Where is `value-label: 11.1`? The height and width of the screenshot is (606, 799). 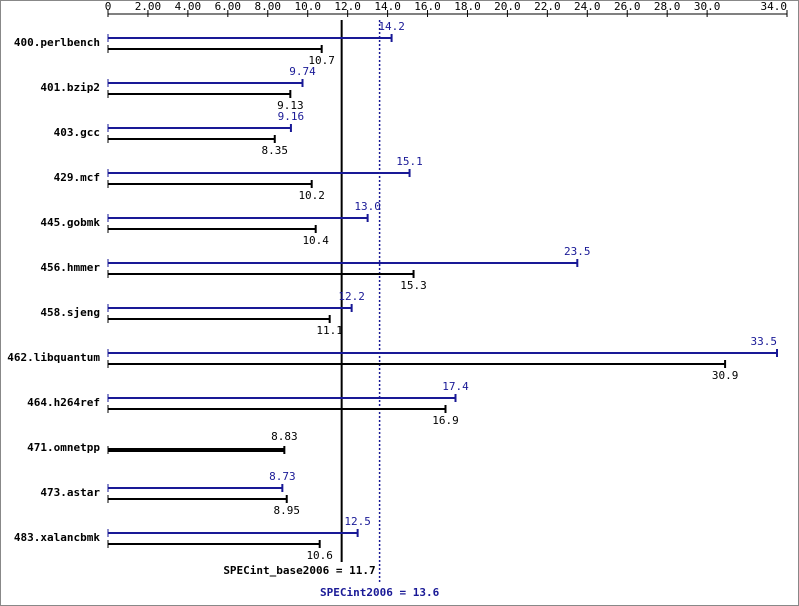
value-label: 11.1 is located at coordinates (329, 330).